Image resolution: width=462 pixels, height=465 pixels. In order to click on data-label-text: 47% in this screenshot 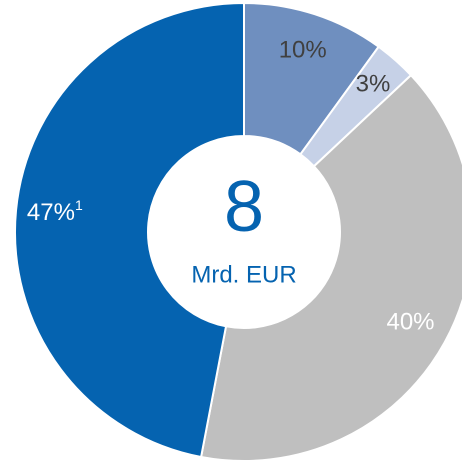, I will do `click(51, 212)`.